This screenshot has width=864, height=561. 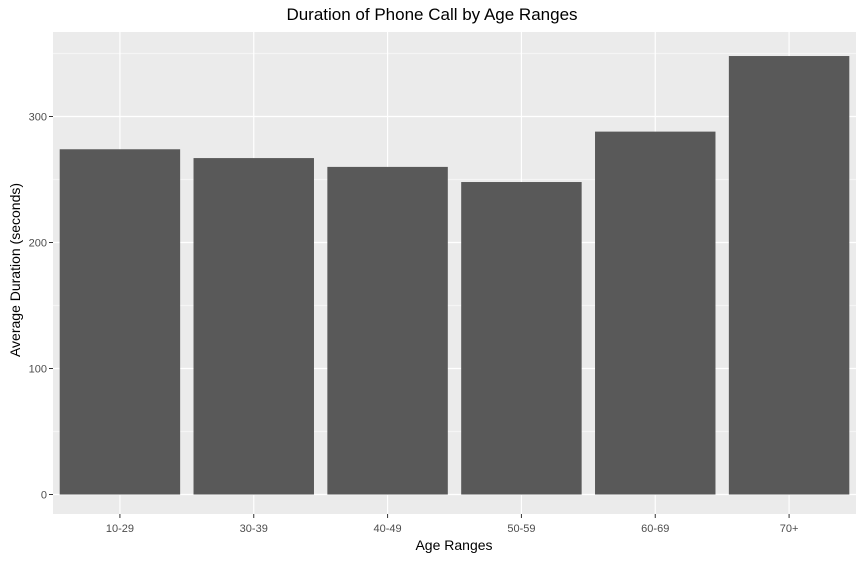 What do you see at coordinates (38, 244) in the screenshot?
I see `y-tick-label: 200` at bounding box center [38, 244].